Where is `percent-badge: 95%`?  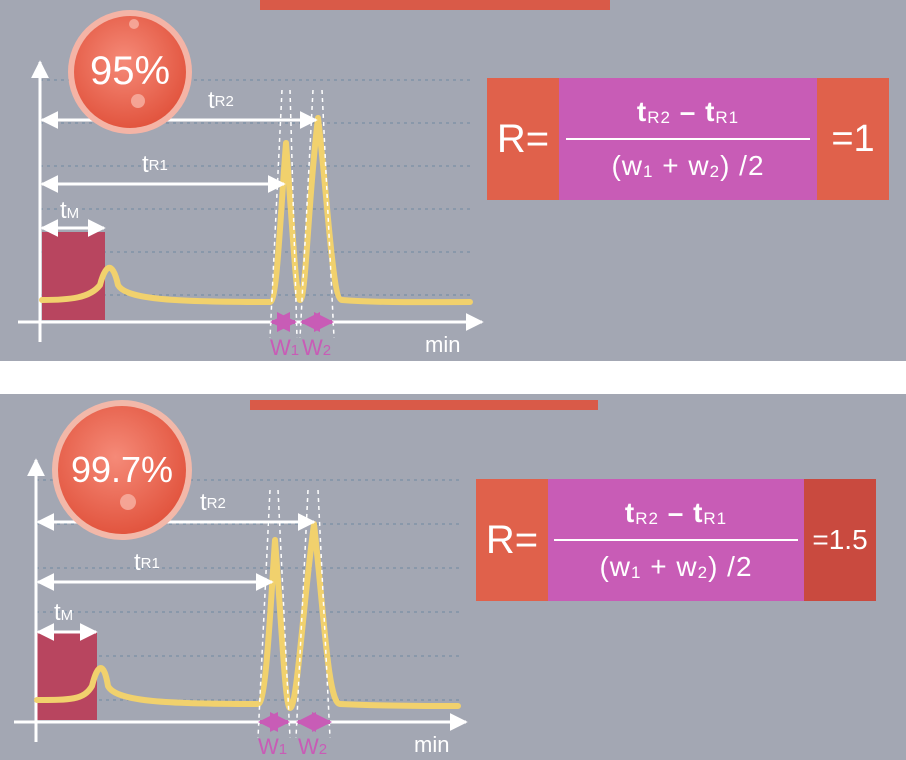
percent-badge: 95% is located at coordinates (130, 72).